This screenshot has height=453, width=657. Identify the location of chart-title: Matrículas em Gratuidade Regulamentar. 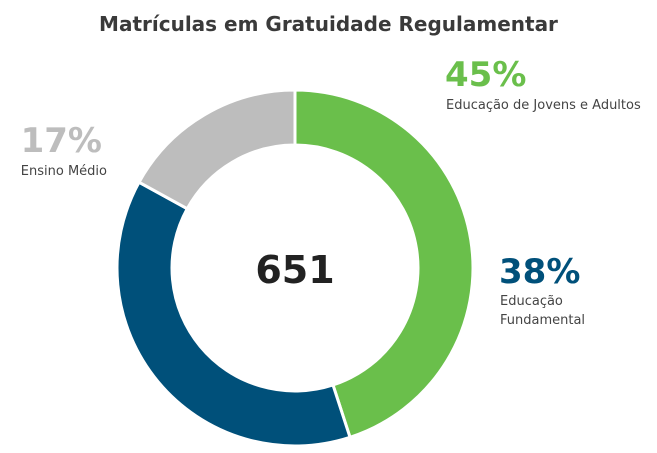
(328, 24).